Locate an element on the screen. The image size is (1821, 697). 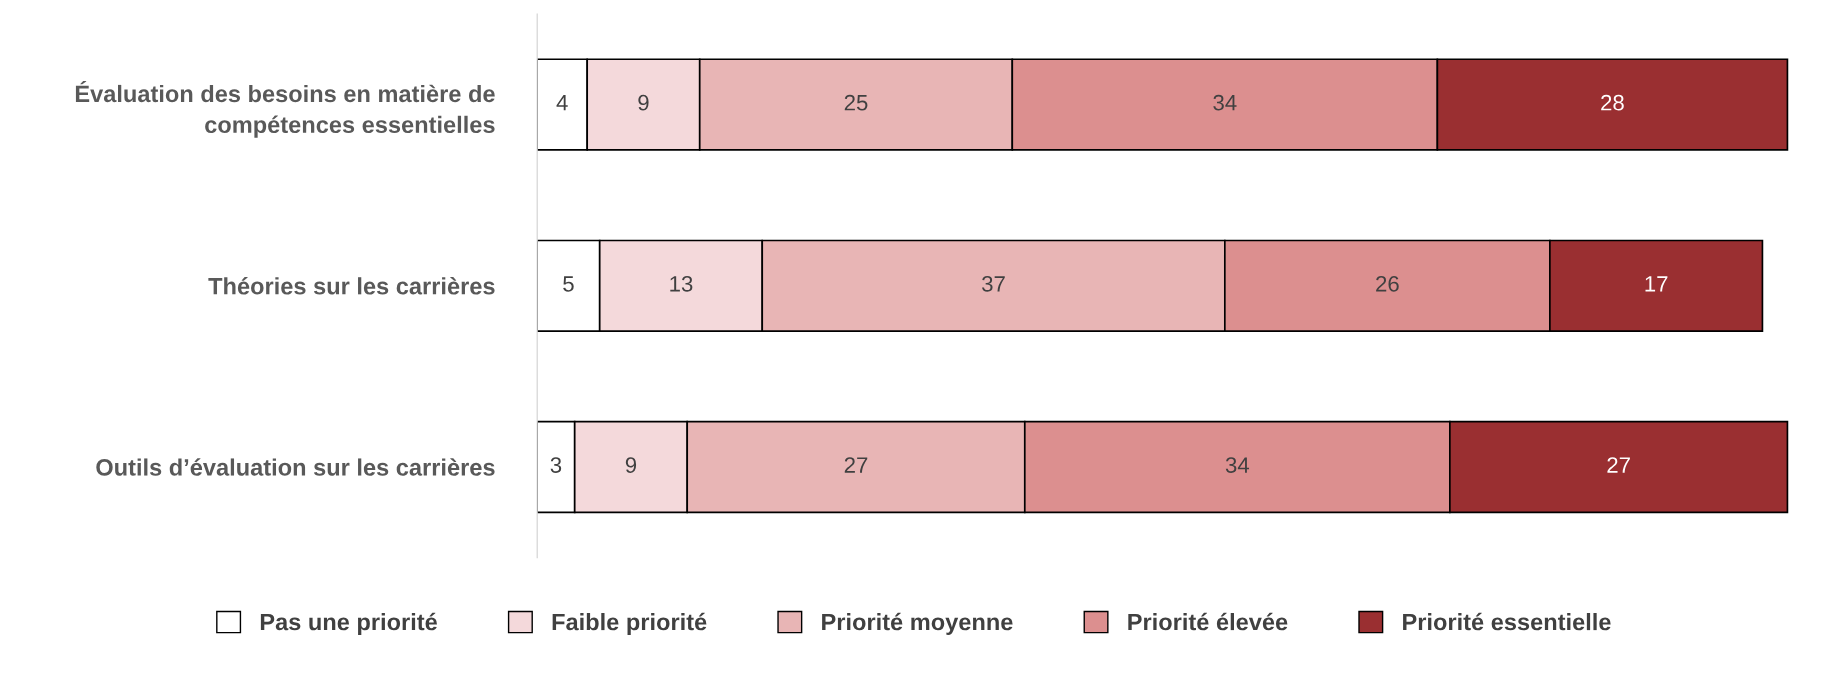
legend-label: Priorité moyenne is located at coordinates (917, 624).